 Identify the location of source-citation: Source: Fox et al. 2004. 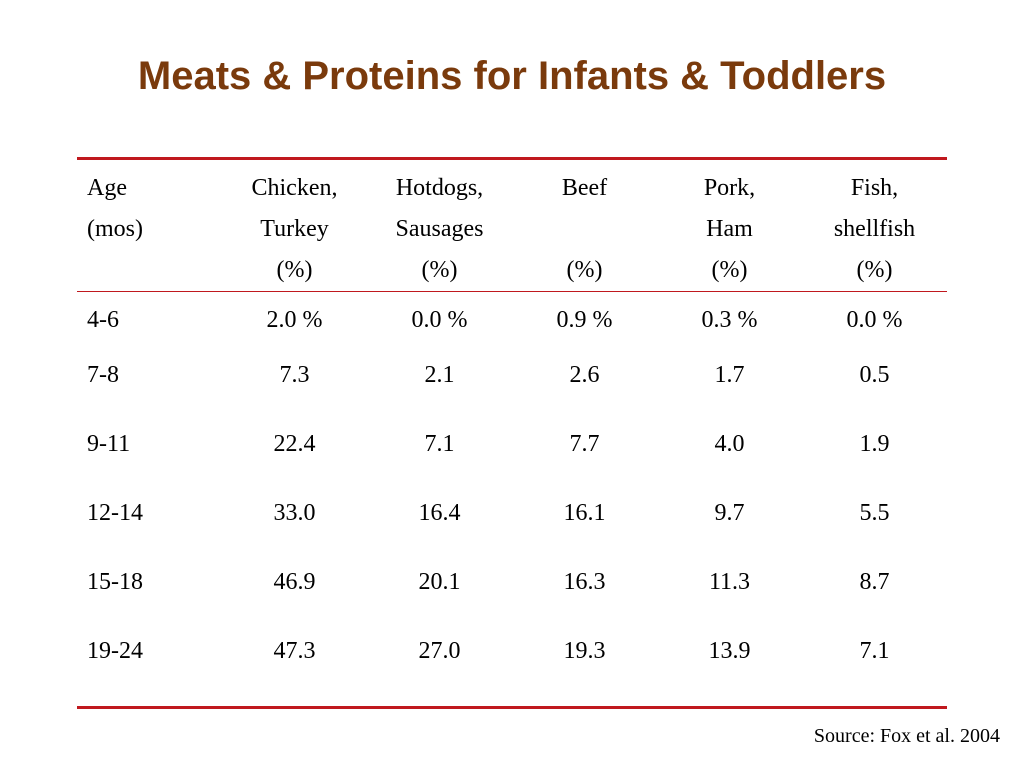
(906, 736).